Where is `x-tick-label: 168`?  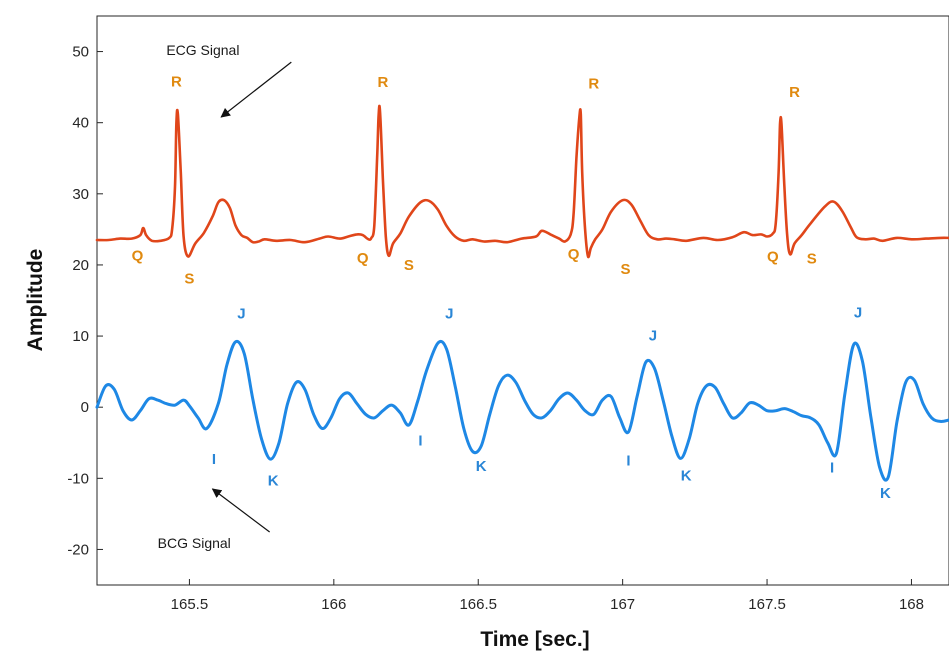 x-tick-label: 168 is located at coordinates (911, 604).